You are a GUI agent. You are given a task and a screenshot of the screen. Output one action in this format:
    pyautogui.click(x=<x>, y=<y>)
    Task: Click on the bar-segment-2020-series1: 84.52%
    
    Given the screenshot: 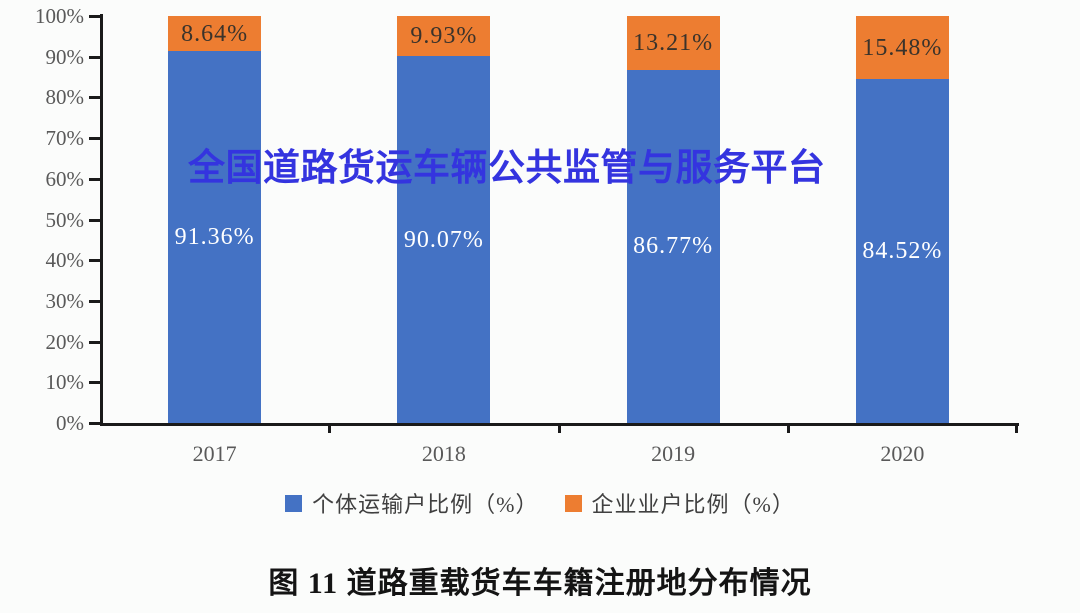 What is the action you would take?
    pyautogui.click(x=902, y=251)
    